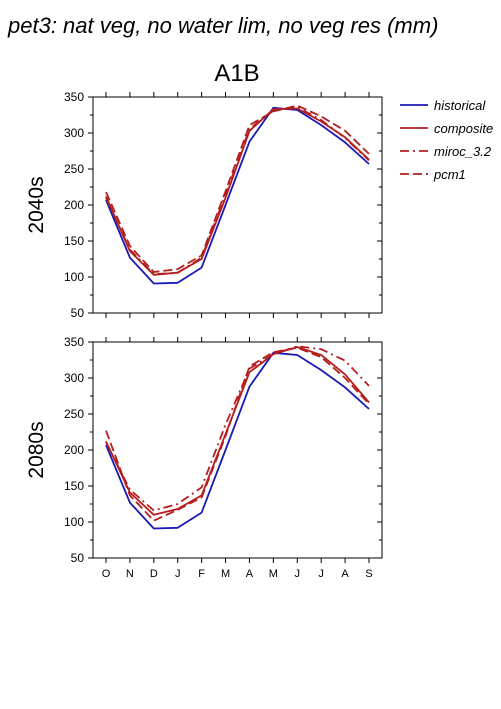 The image size is (501, 709). What do you see at coordinates (463, 128) in the screenshot?
I see `legend-label: composite` at bounding box center [463, 128].